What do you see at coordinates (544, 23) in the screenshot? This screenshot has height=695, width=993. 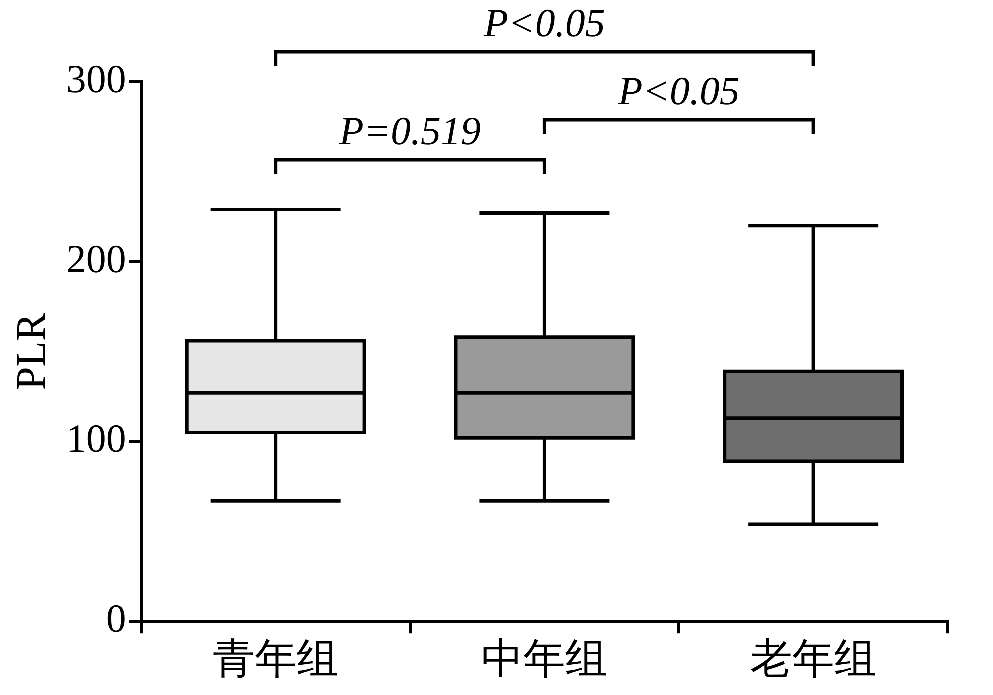 I see `text: P<0.05` at bounding box center [544, 23].